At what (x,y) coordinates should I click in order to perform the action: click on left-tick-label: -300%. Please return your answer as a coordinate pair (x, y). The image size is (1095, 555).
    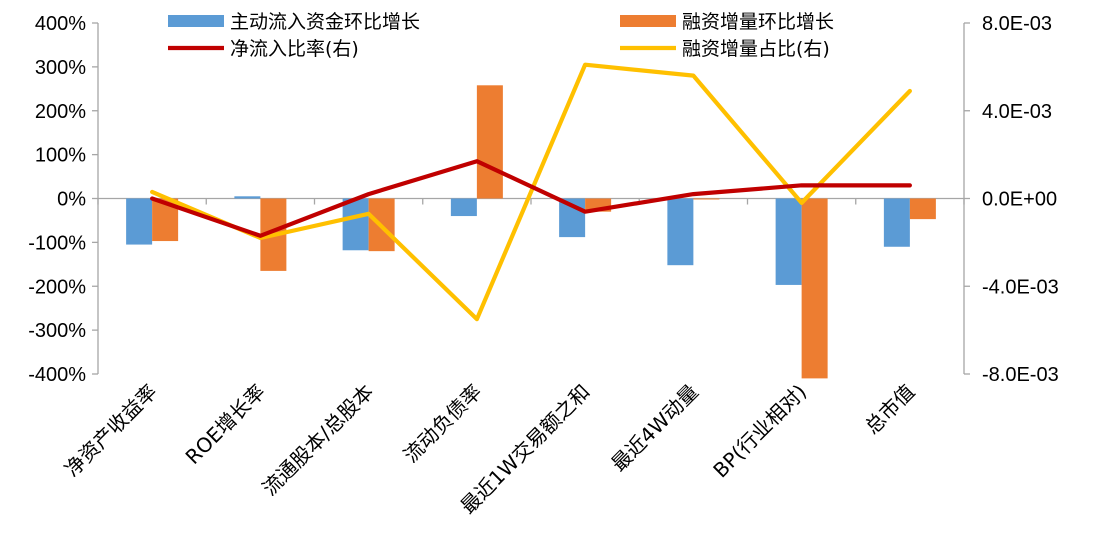
    Looking at the image, I should click on (57, 331).